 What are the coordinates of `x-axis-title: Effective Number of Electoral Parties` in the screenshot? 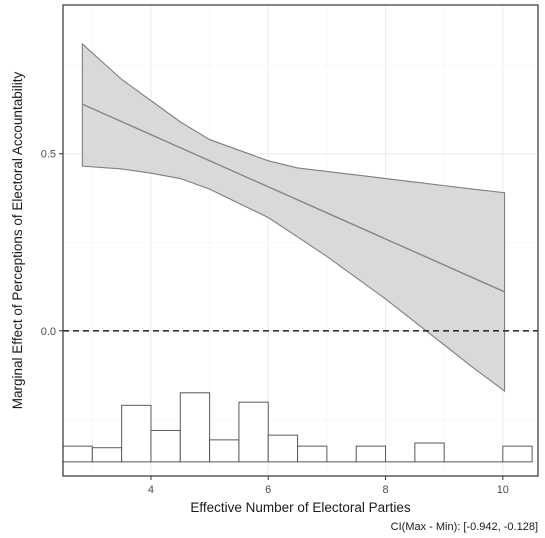 It's located at (300, 507).